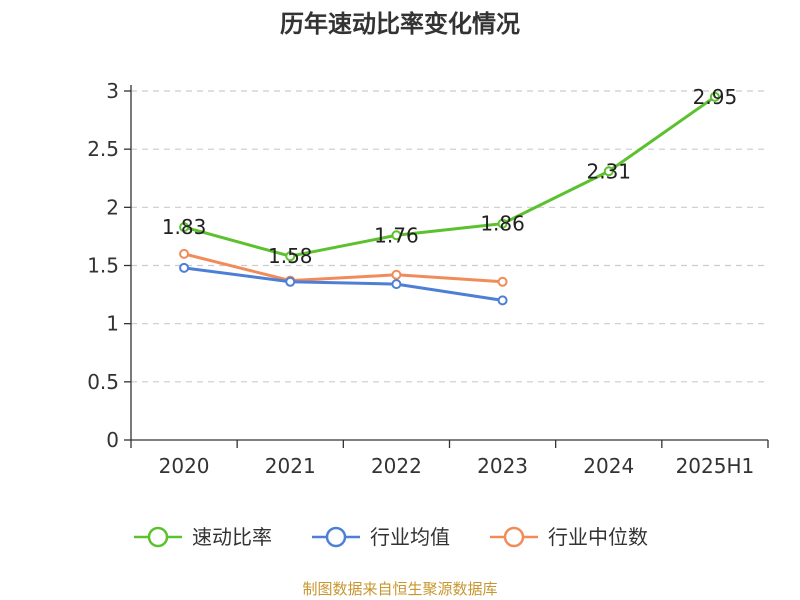 Image resolution: width=800 pixels, height=600 pixels. What do you see at coordinates (232, 537) in the screenshot?
I see `legend-label: 速动比率` at bounding box center [232, 537].